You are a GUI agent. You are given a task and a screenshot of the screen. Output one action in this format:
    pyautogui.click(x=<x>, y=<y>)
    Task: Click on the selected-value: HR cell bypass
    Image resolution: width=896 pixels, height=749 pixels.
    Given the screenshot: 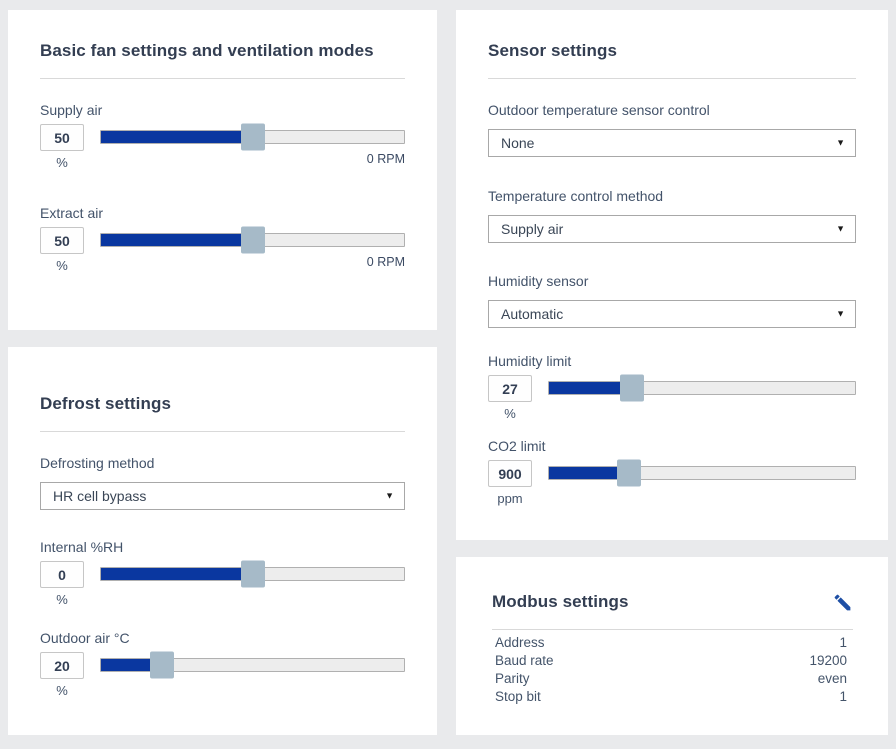 What is the action you would take?
    pyautogui.click(x=100, y=496)
    